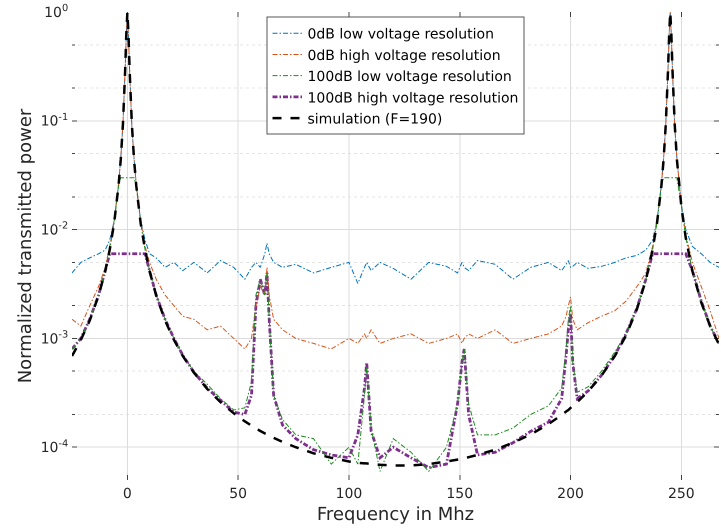  What do you see at coordinates (127, 494) in the screenshot?
I see `x-tick-label: 0` at bounding box center [127, 494].